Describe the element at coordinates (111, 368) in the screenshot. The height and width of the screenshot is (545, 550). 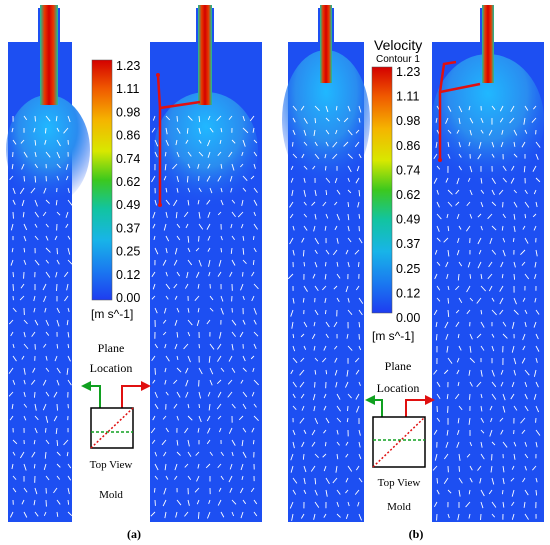
I see `location-label-a: Location` at that location.